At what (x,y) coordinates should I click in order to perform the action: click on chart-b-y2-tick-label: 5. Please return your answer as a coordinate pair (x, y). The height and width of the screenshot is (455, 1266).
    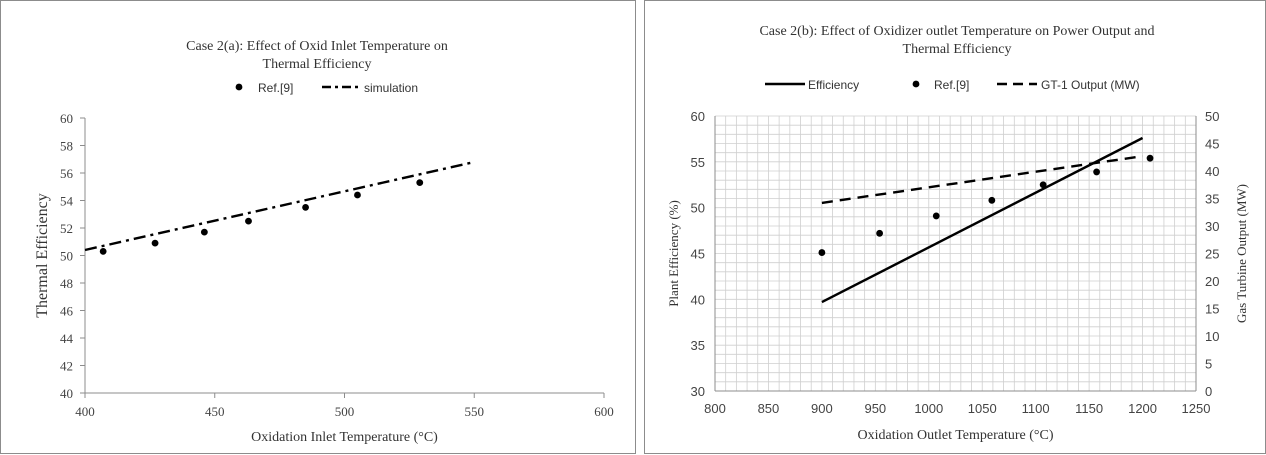
    Looking at the image, I should click on (1208, 364).